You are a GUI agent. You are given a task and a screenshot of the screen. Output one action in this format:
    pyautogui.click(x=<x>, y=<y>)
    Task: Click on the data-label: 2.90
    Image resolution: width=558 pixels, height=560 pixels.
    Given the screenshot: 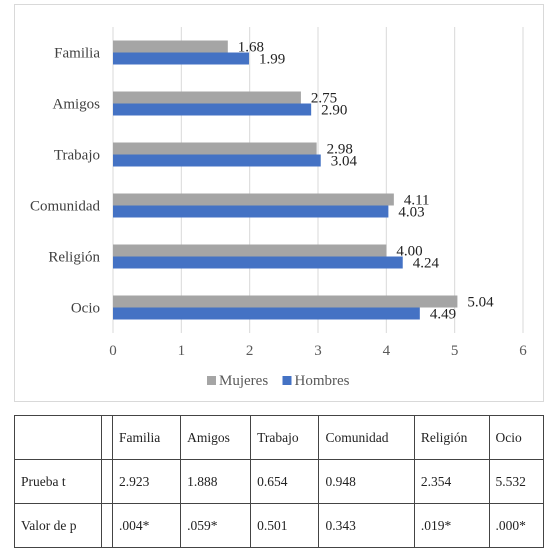 What is the action you would take?
    pyautogui.click(x=334, y=111)
    